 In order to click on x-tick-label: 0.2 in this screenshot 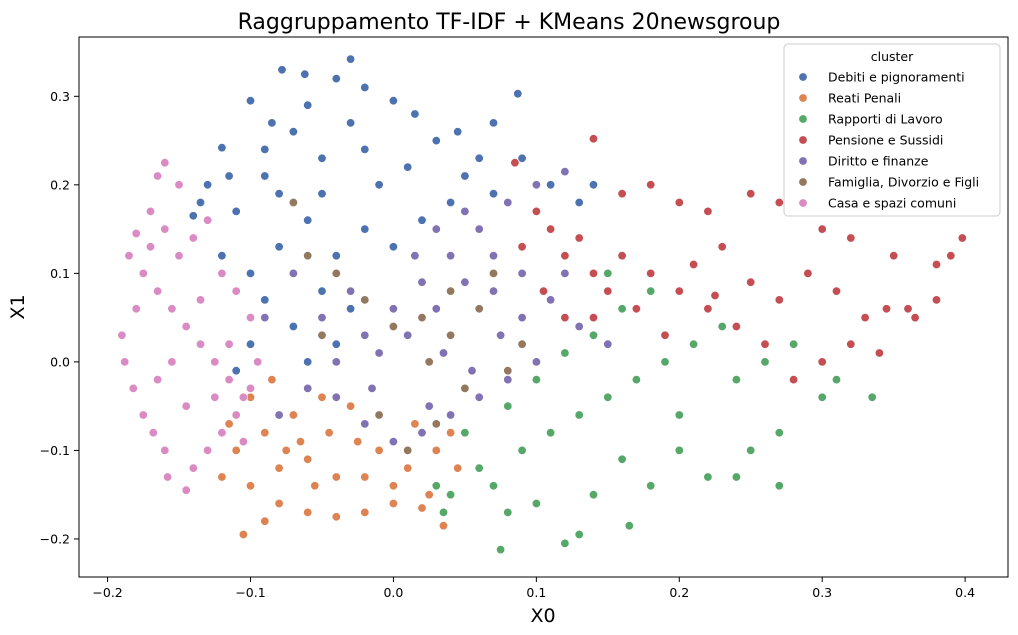, I will do `click(679, 592)`.